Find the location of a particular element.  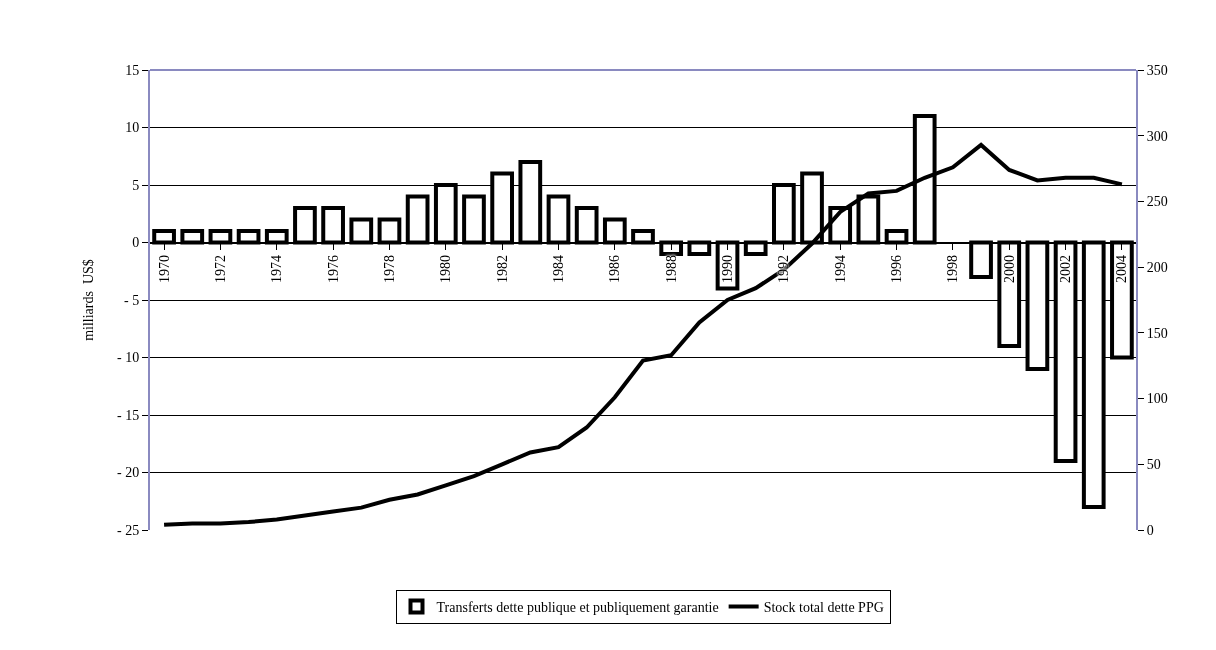

y-tick-label: 5 is located at coordinates (136, 185).